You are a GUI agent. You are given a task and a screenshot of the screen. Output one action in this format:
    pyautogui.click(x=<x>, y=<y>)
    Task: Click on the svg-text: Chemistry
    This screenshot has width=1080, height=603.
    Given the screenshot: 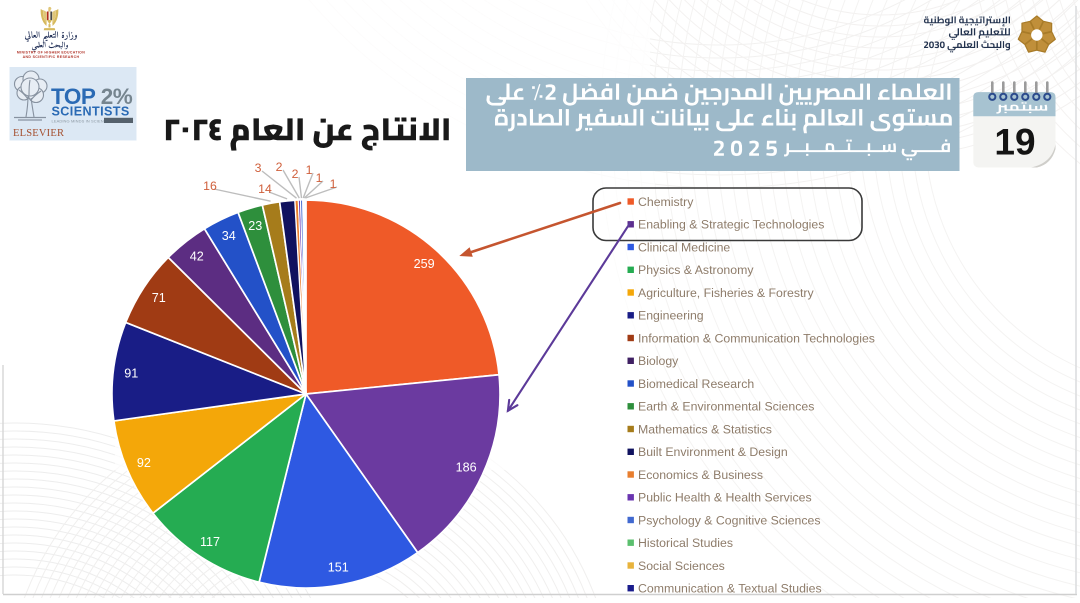 What is the action you would take?
    pyautogui.click(x=666, y=202)
    